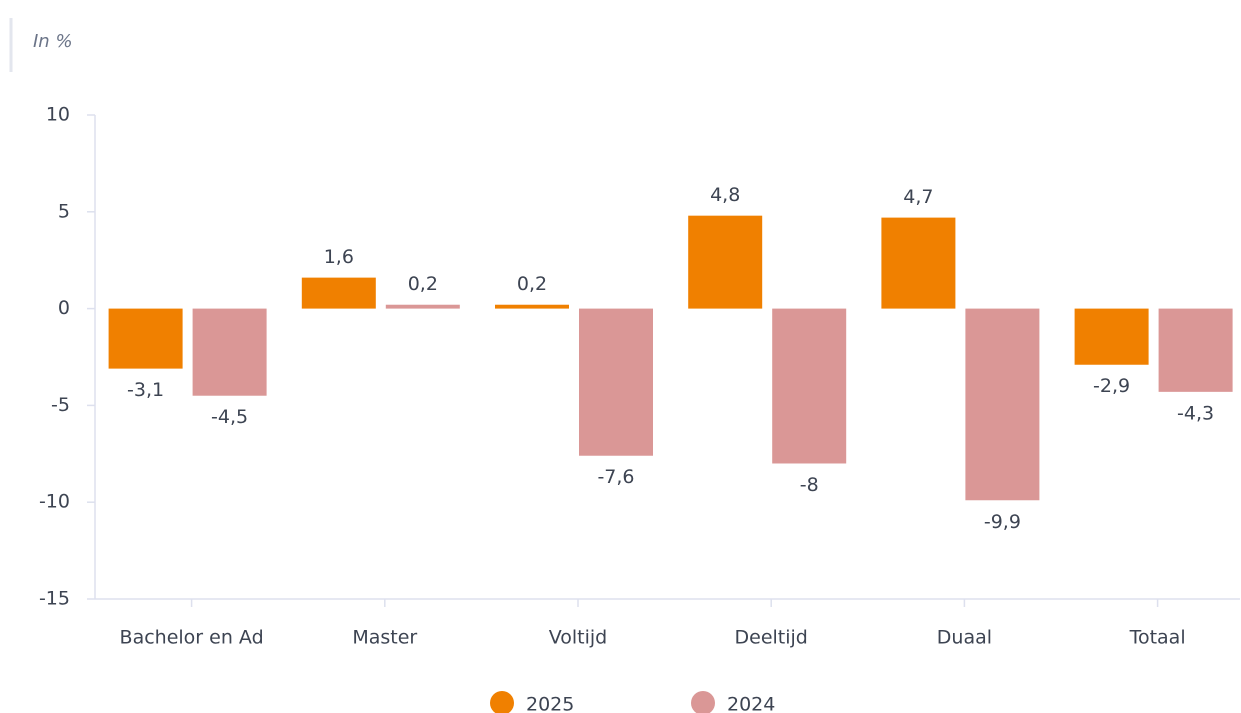 The width and height of the screenshot is (1241, 713). I want to click on y-axis-label: In %, so click(53, 41).